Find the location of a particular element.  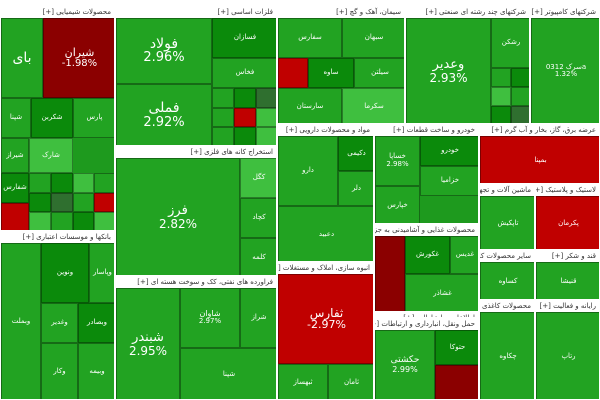

stock-tile: غشاذر is located at coordinates (441, 292).